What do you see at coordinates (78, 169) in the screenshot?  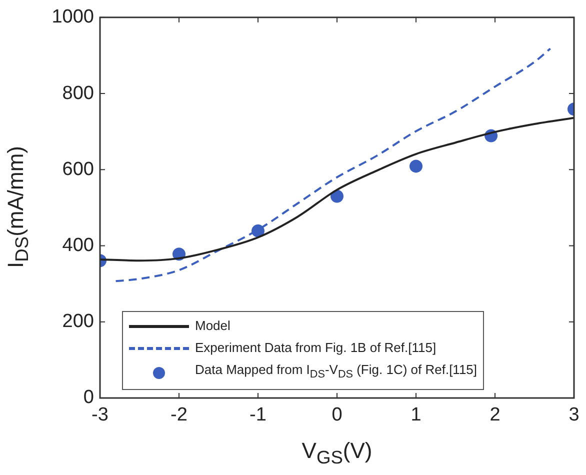 I see `y-tick-label: 600` at bounding box center [78, 169].